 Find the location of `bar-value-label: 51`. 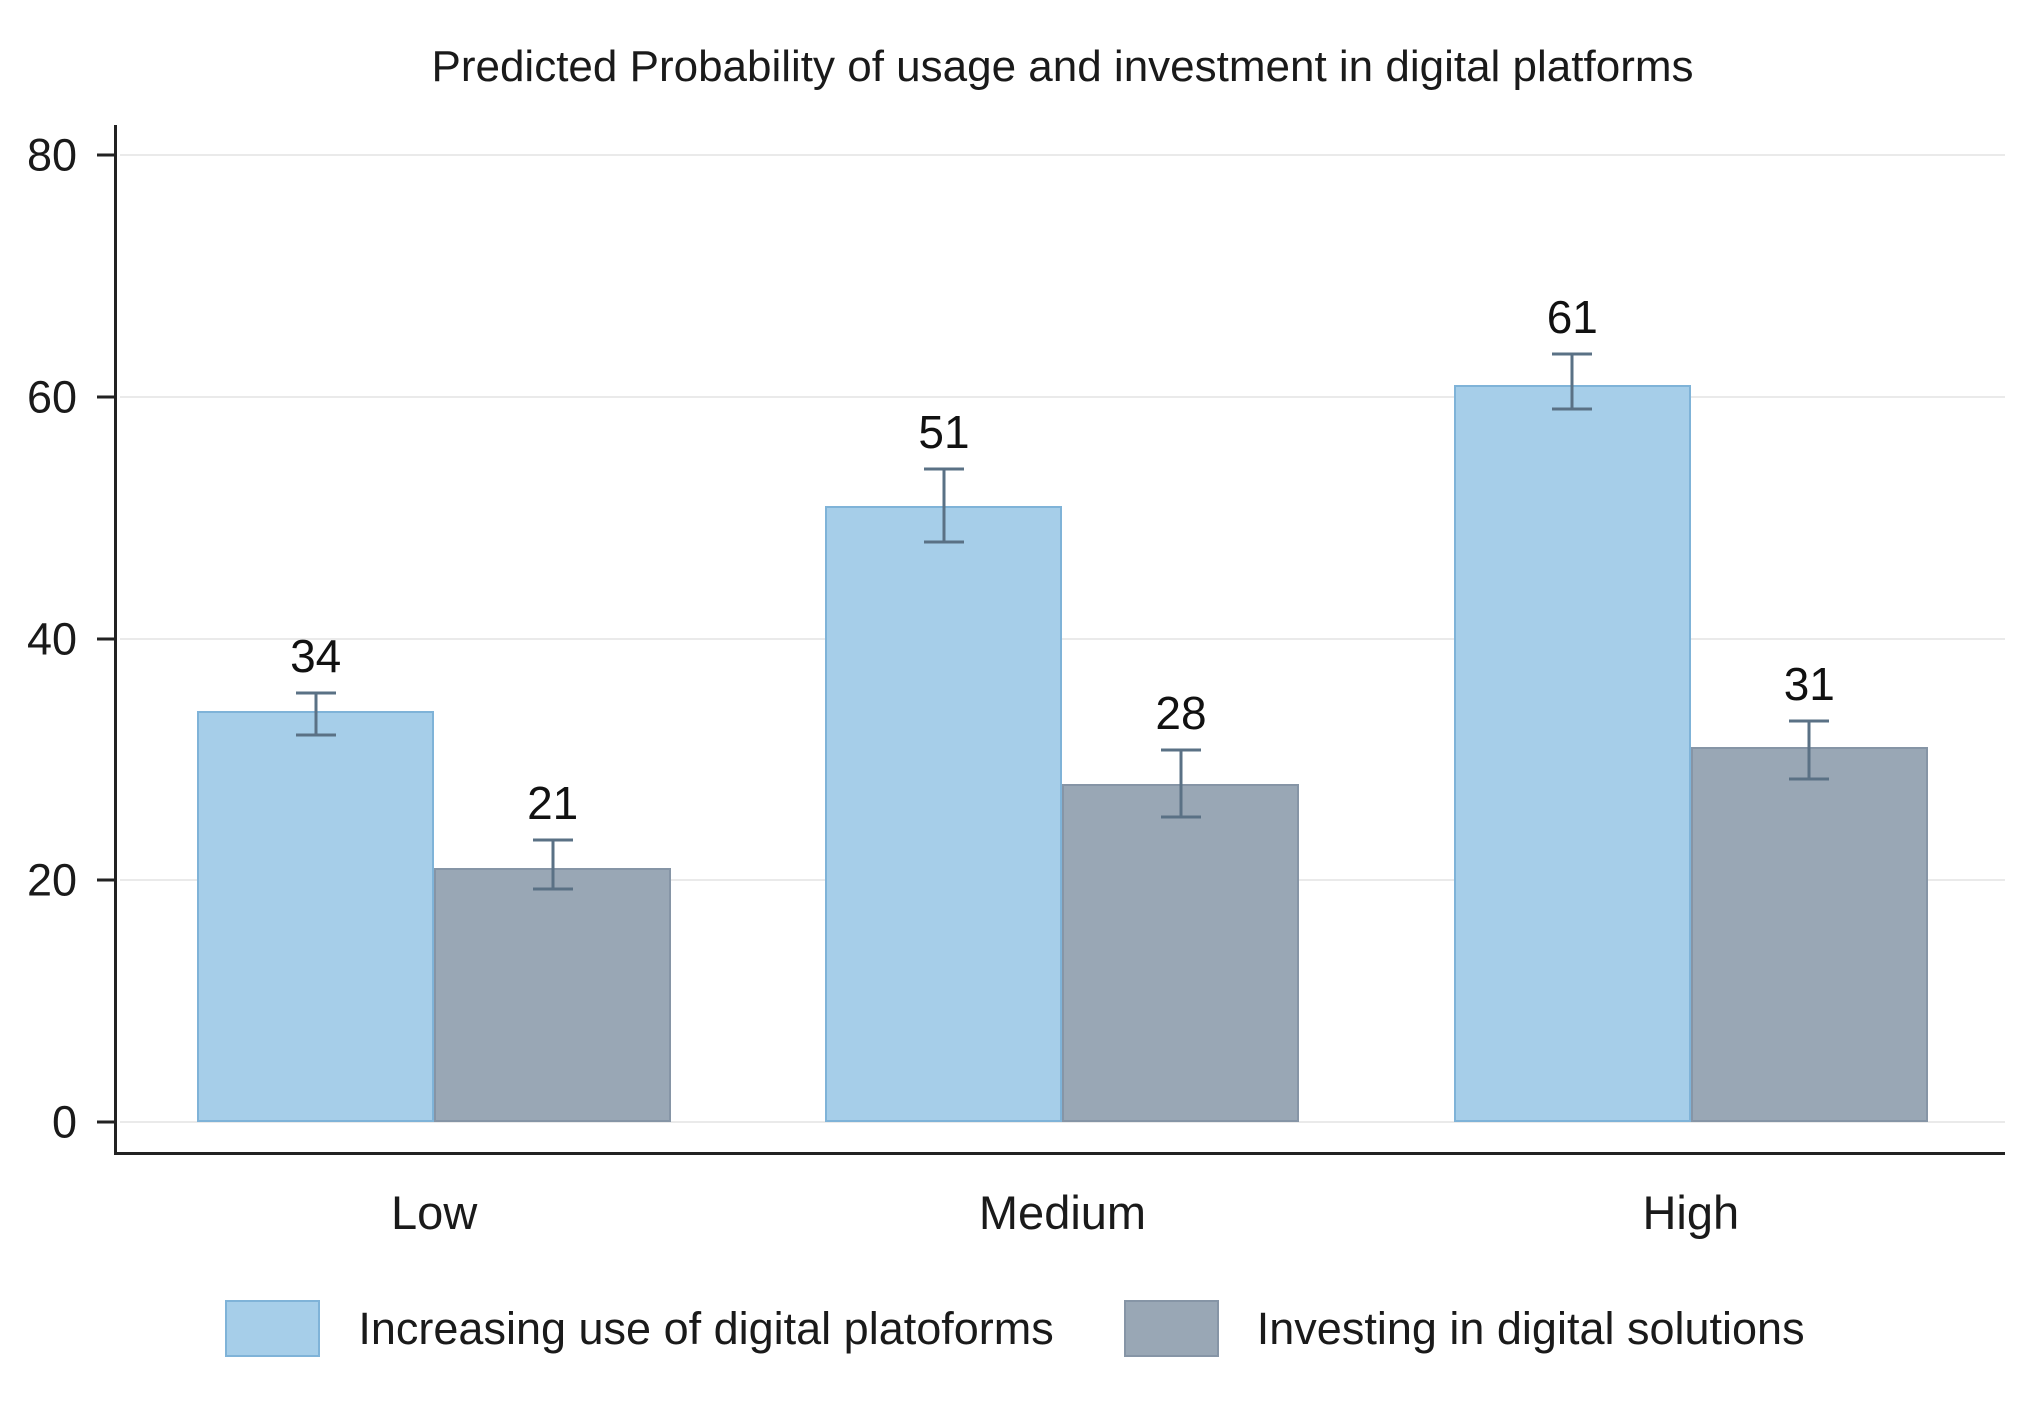

bar-value-label: 51 is located at coordinates (944, 432).